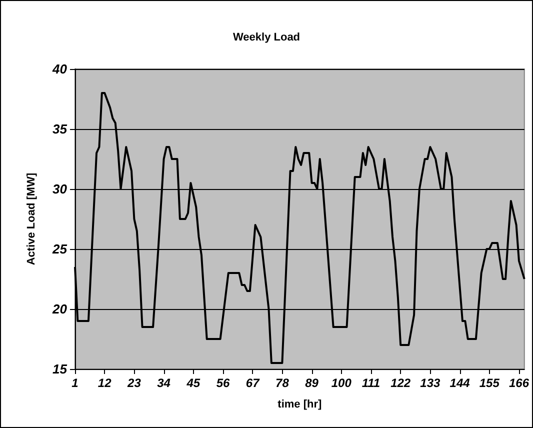 Image resolution: width=533 pixels, height=428 pixels. I want to click on x-tick-label: 111, so click(371, 383).